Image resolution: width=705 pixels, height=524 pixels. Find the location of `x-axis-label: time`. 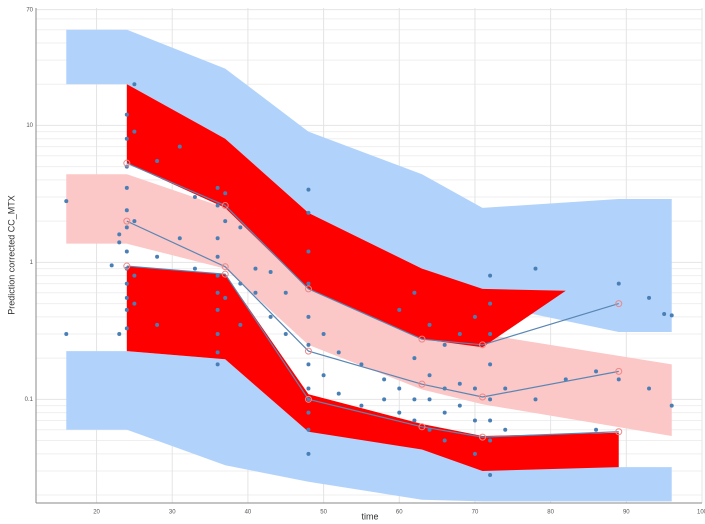

x-axis-label: time is located at coordinates (369, 516).